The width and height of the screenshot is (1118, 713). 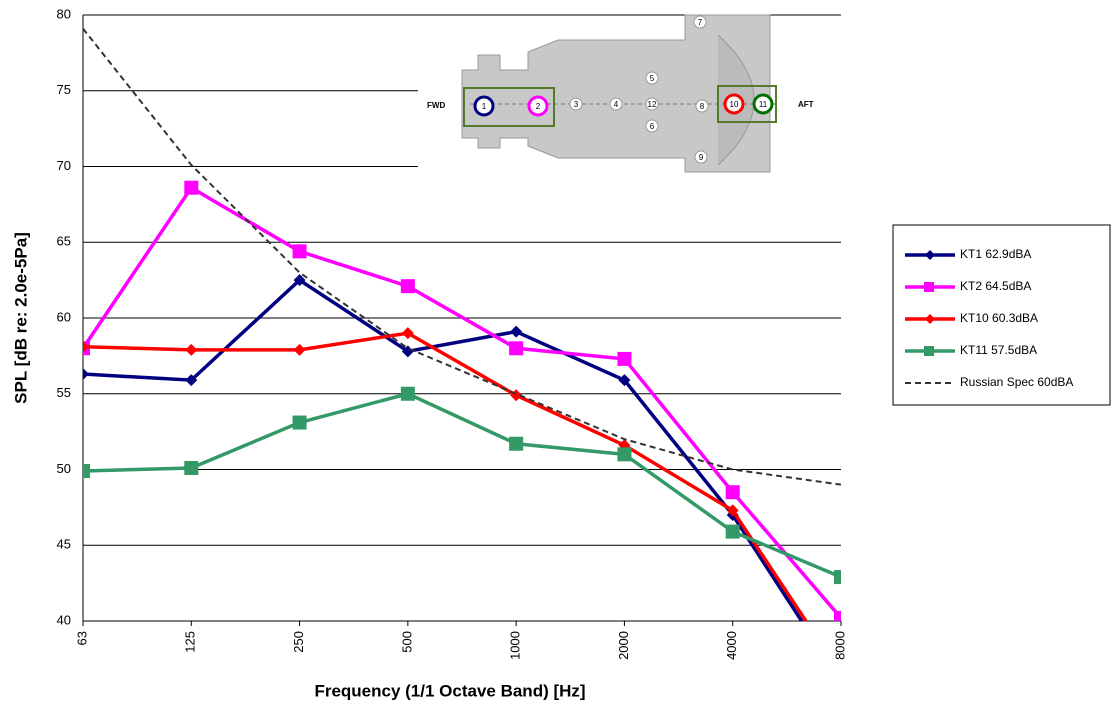 I want to click on position-label: 8, so click(x=702, y=106).